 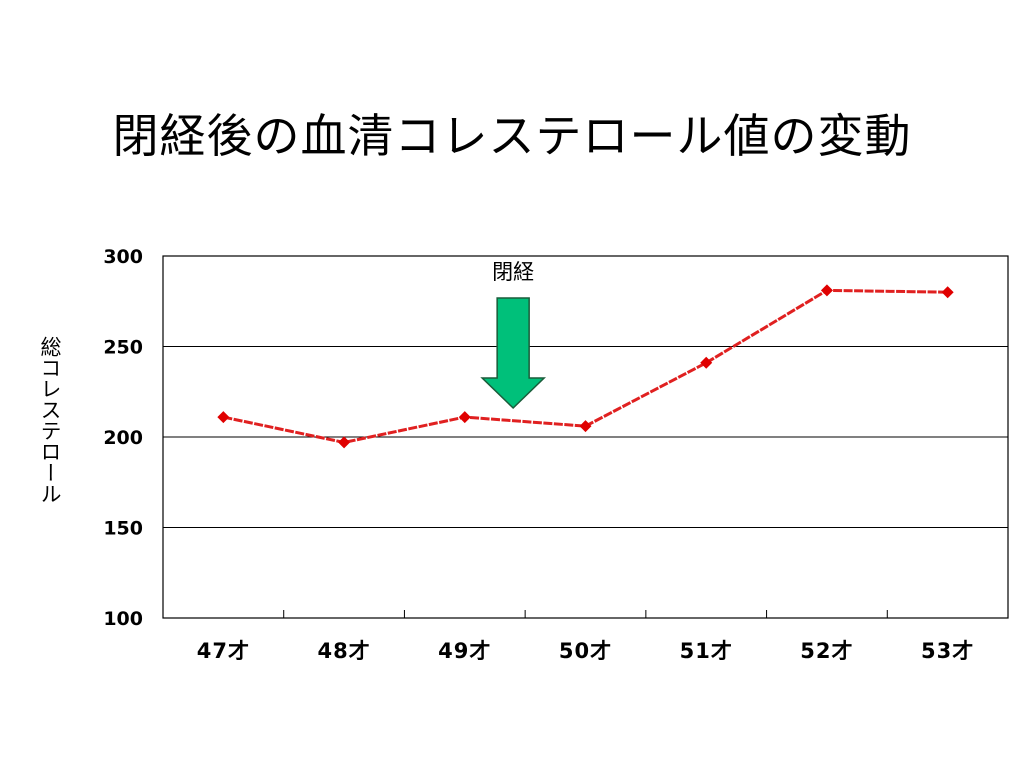 I want to click on x-tick-label: 52才, so click(x=826, y=651).